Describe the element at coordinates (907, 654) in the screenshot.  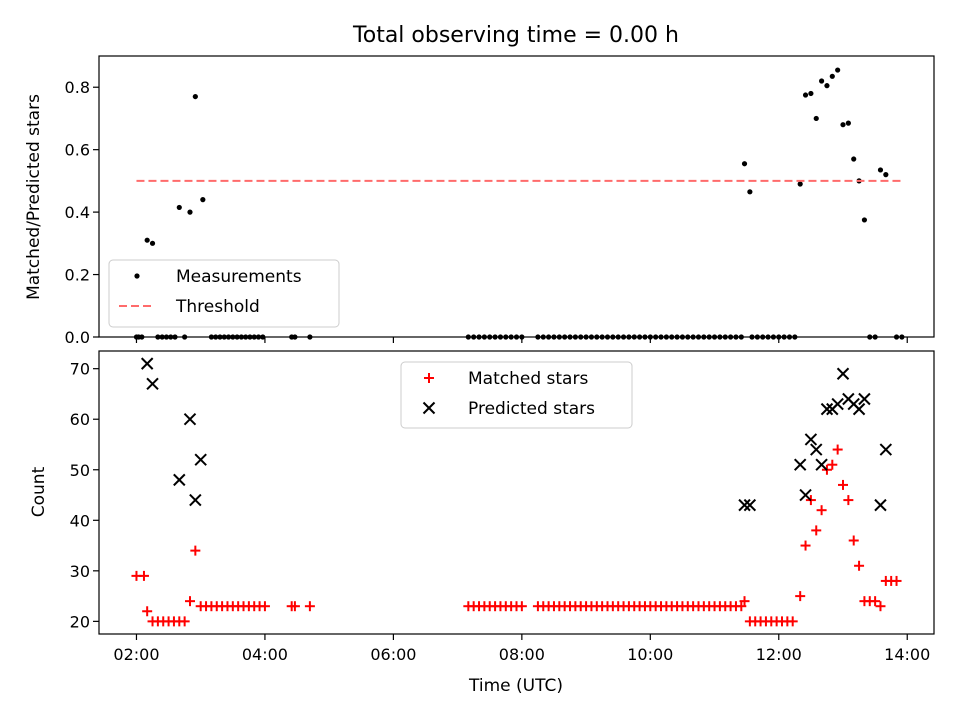
I see `bottom-xtick-label: 14:00` at that location.